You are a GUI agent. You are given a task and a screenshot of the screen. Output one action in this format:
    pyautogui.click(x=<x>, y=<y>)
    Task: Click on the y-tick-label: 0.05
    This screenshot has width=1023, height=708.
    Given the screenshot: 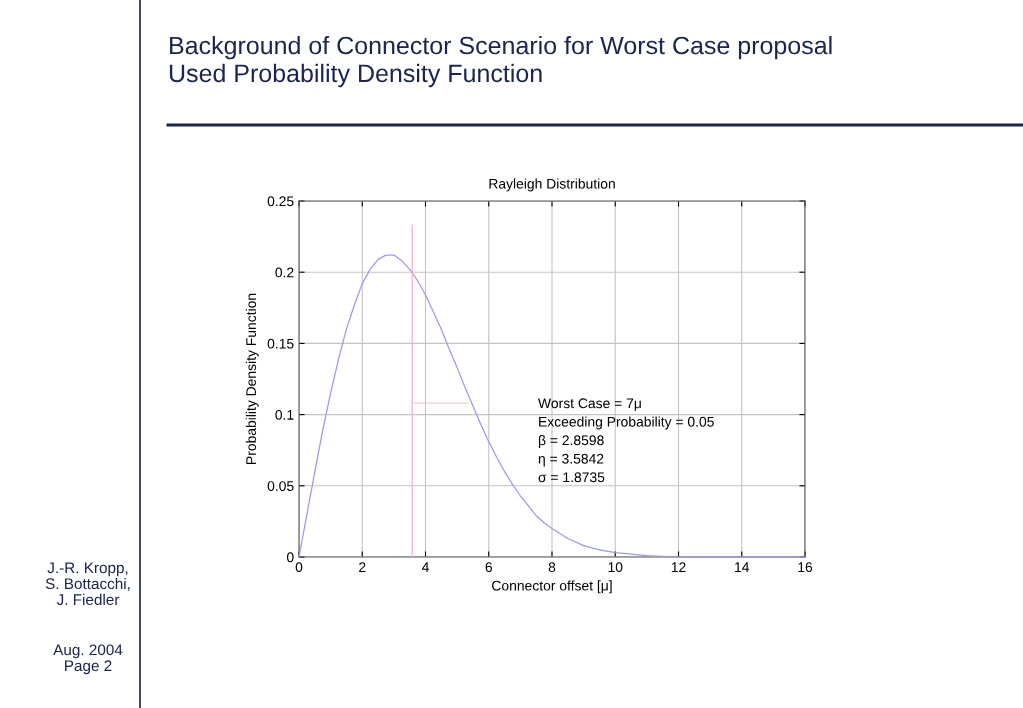 What is the action you would take?
    pyautogui.click(x=280, y=486)
    